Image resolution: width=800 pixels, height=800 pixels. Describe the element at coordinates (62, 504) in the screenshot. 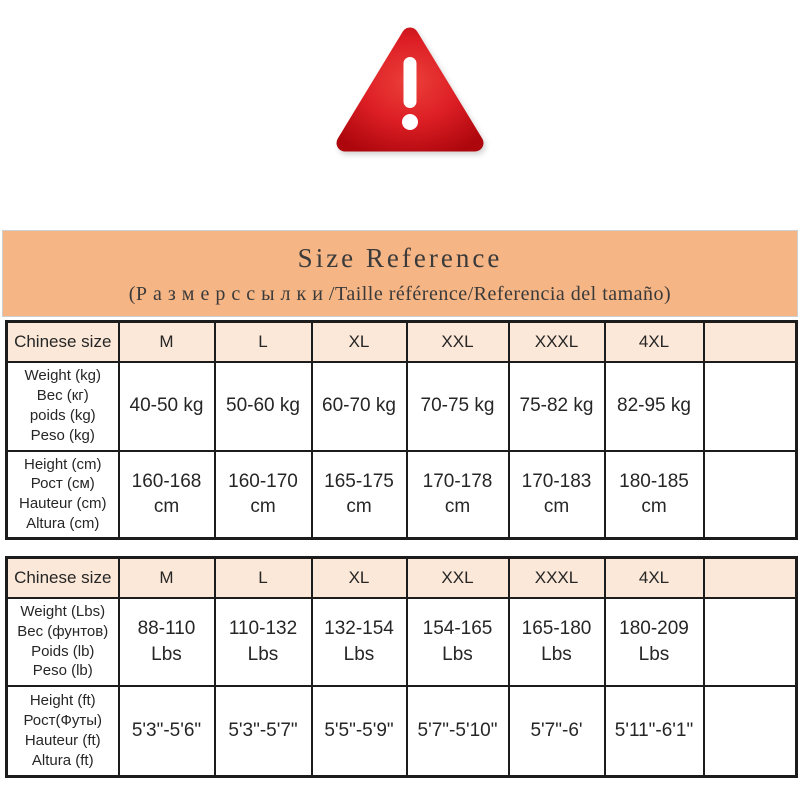

I see `row-label-line: Hauteur (cm)` at that location.